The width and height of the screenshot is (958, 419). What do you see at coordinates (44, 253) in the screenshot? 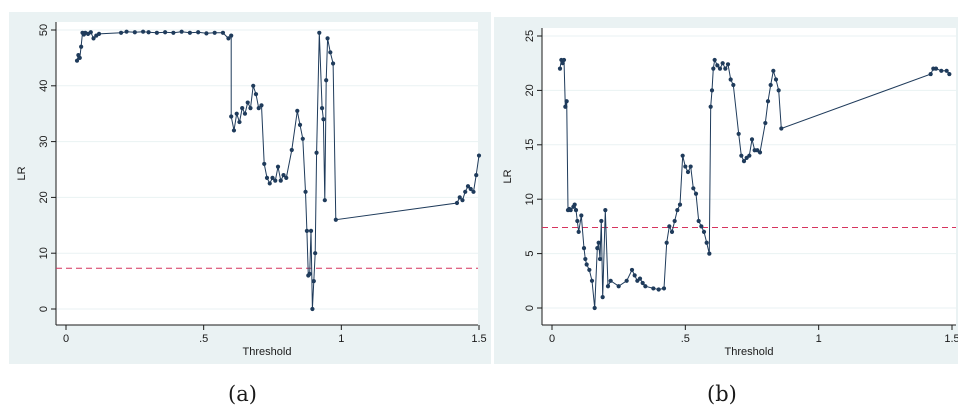
I see `y-tick-label: 10` at bounding box center [44, 253].